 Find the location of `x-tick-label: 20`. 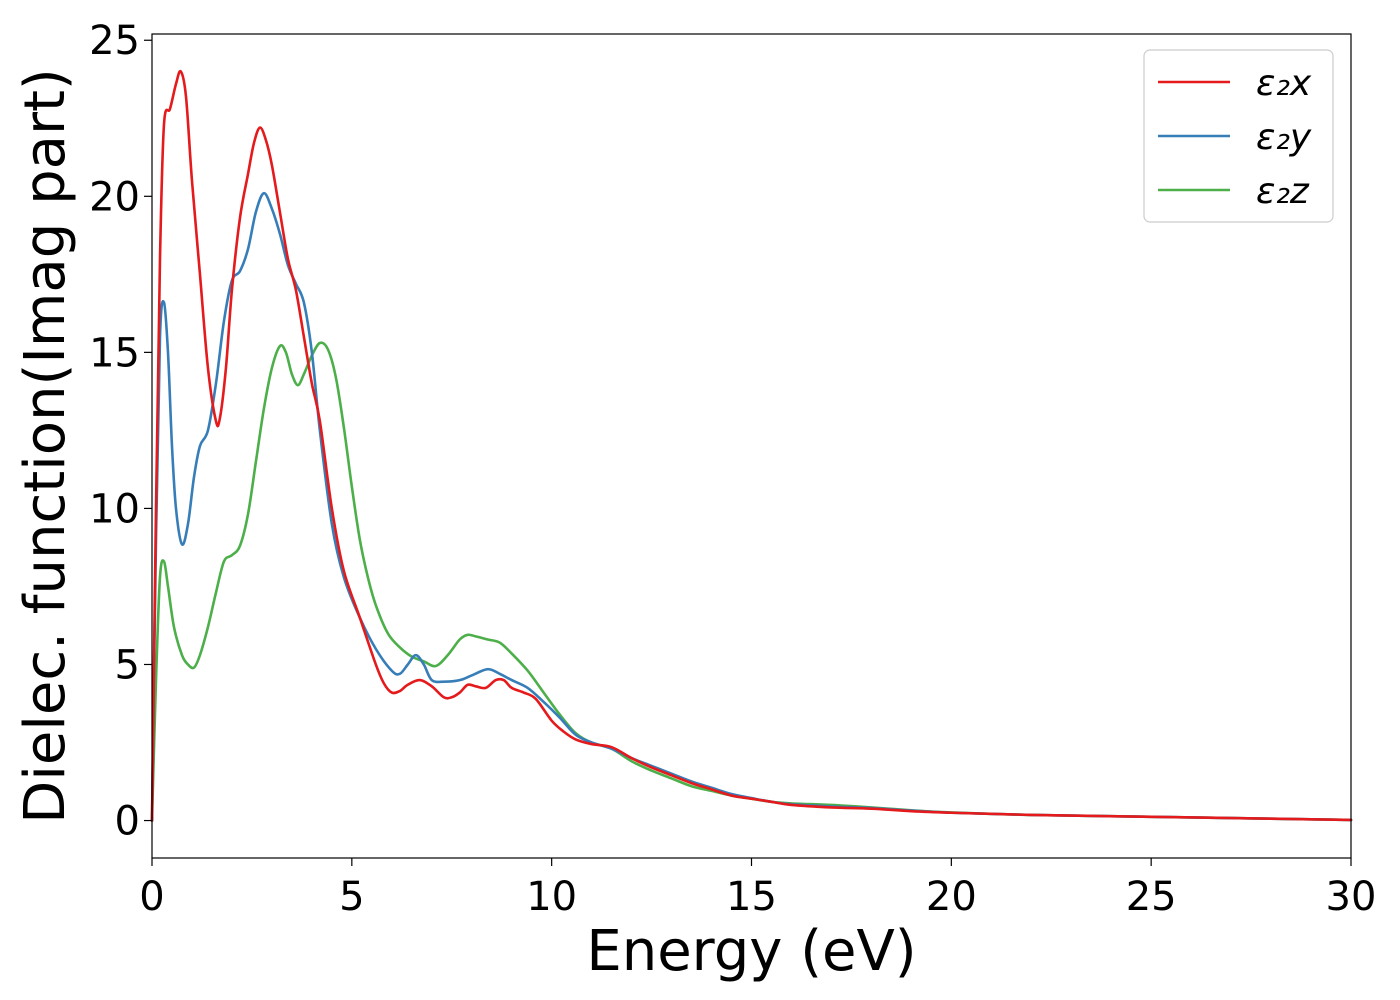

x-tick-label: 20 is located at coordinates (951, 897).